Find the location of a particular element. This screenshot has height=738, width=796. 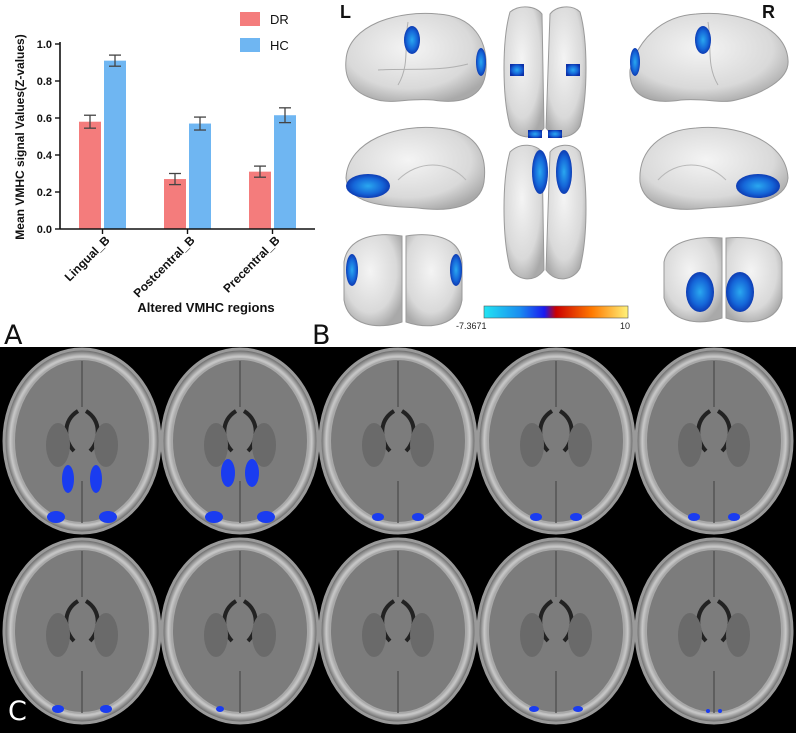

colorbar is located at coordinates (556, 312).